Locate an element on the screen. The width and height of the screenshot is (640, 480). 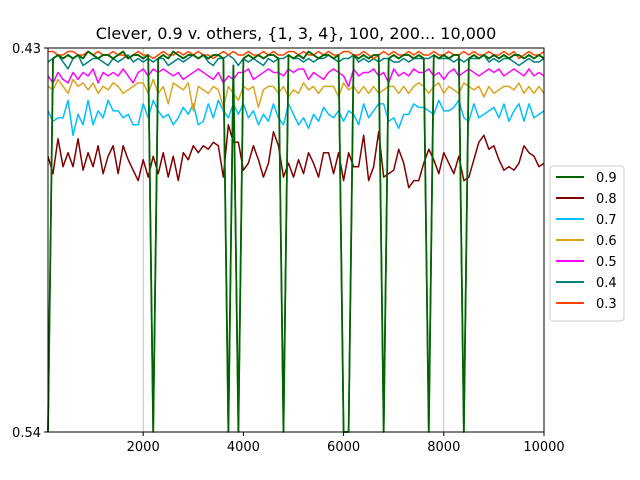
x-tick-label: 4000 is located at coordinates (243, 447).